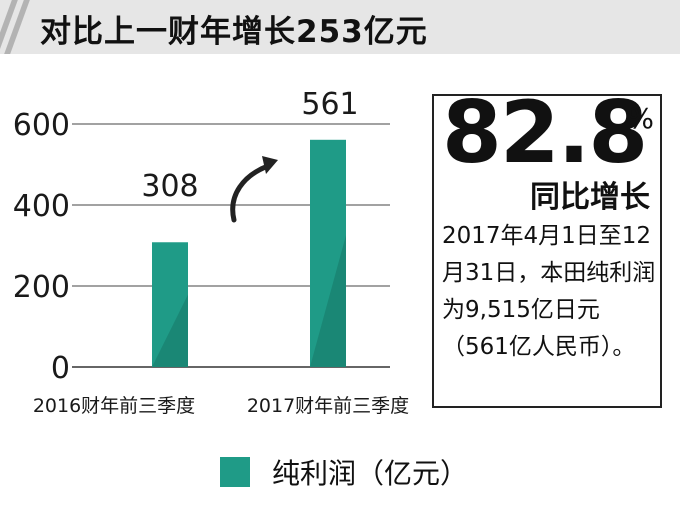 This screenshot has height=510, width=680. What do you see at coordinates (60, 368) in the screenshot?
I see `y-tick-label: 0` at bounding box center [60, 368].